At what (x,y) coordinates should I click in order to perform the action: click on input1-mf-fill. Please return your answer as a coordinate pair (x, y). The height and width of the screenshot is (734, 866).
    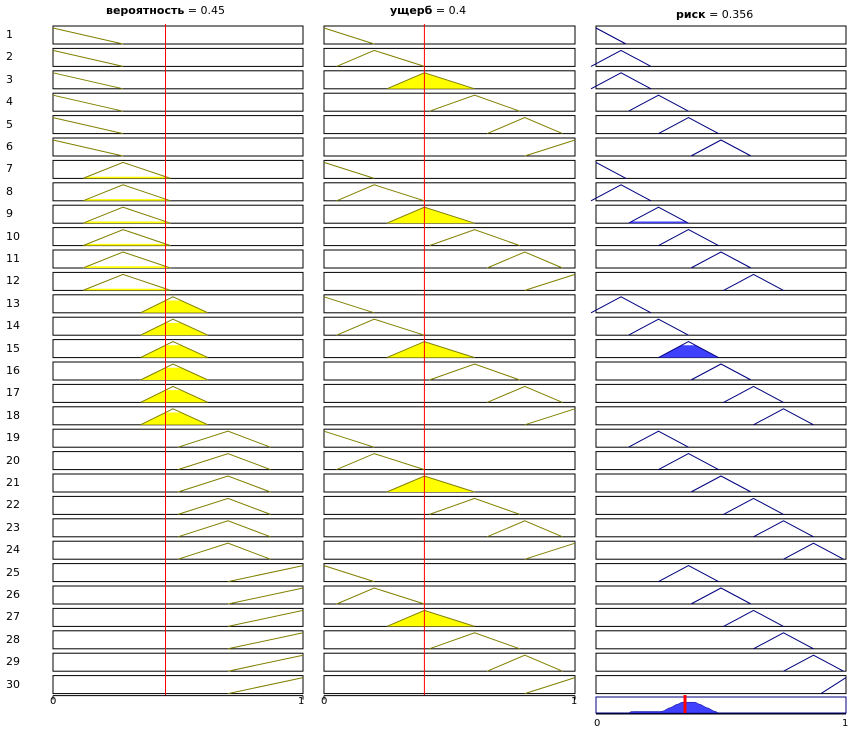
    Looking at the image, I should click on (174, 373).